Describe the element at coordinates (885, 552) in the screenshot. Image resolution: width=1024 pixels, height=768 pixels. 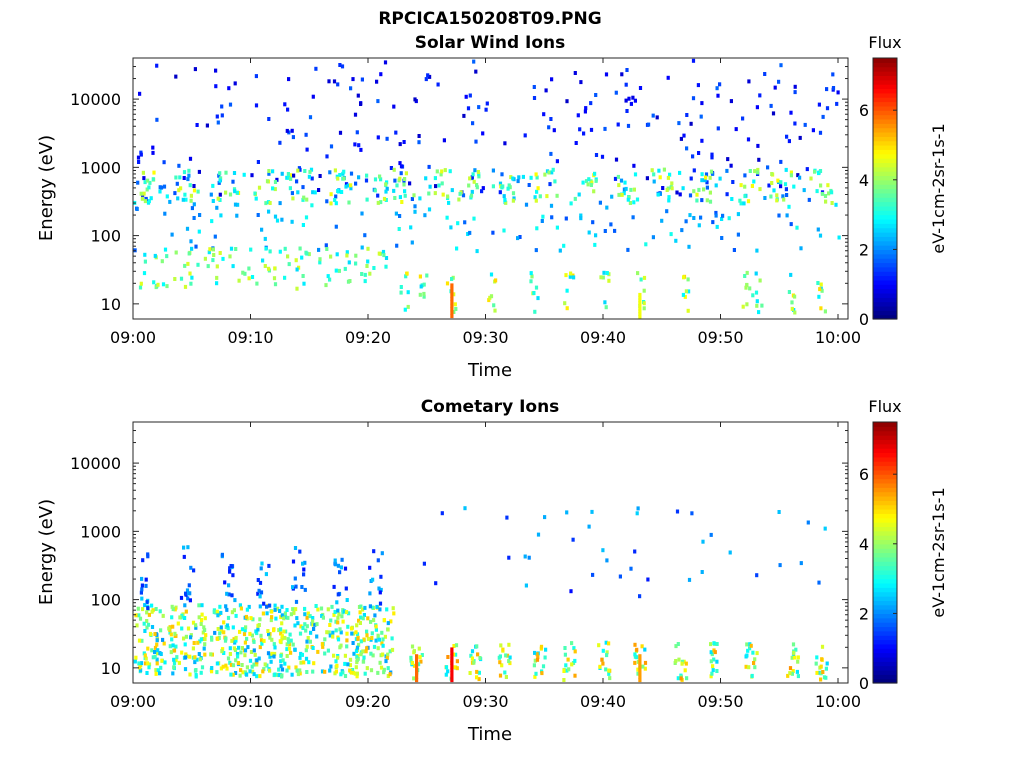
I see `colorbar-frame` at that location.